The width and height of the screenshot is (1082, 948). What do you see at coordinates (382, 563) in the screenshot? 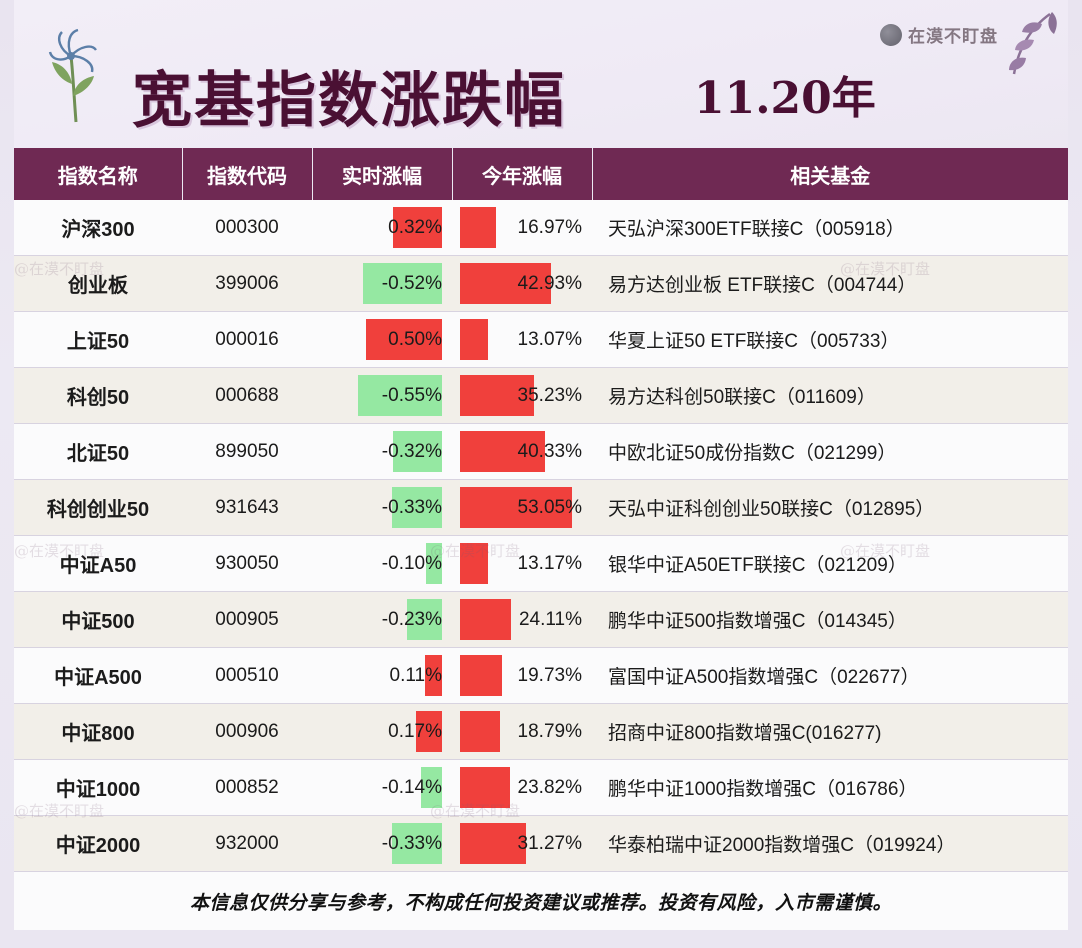
I see `cell-today-change: -0.10%` at bounding box center [382, 563].